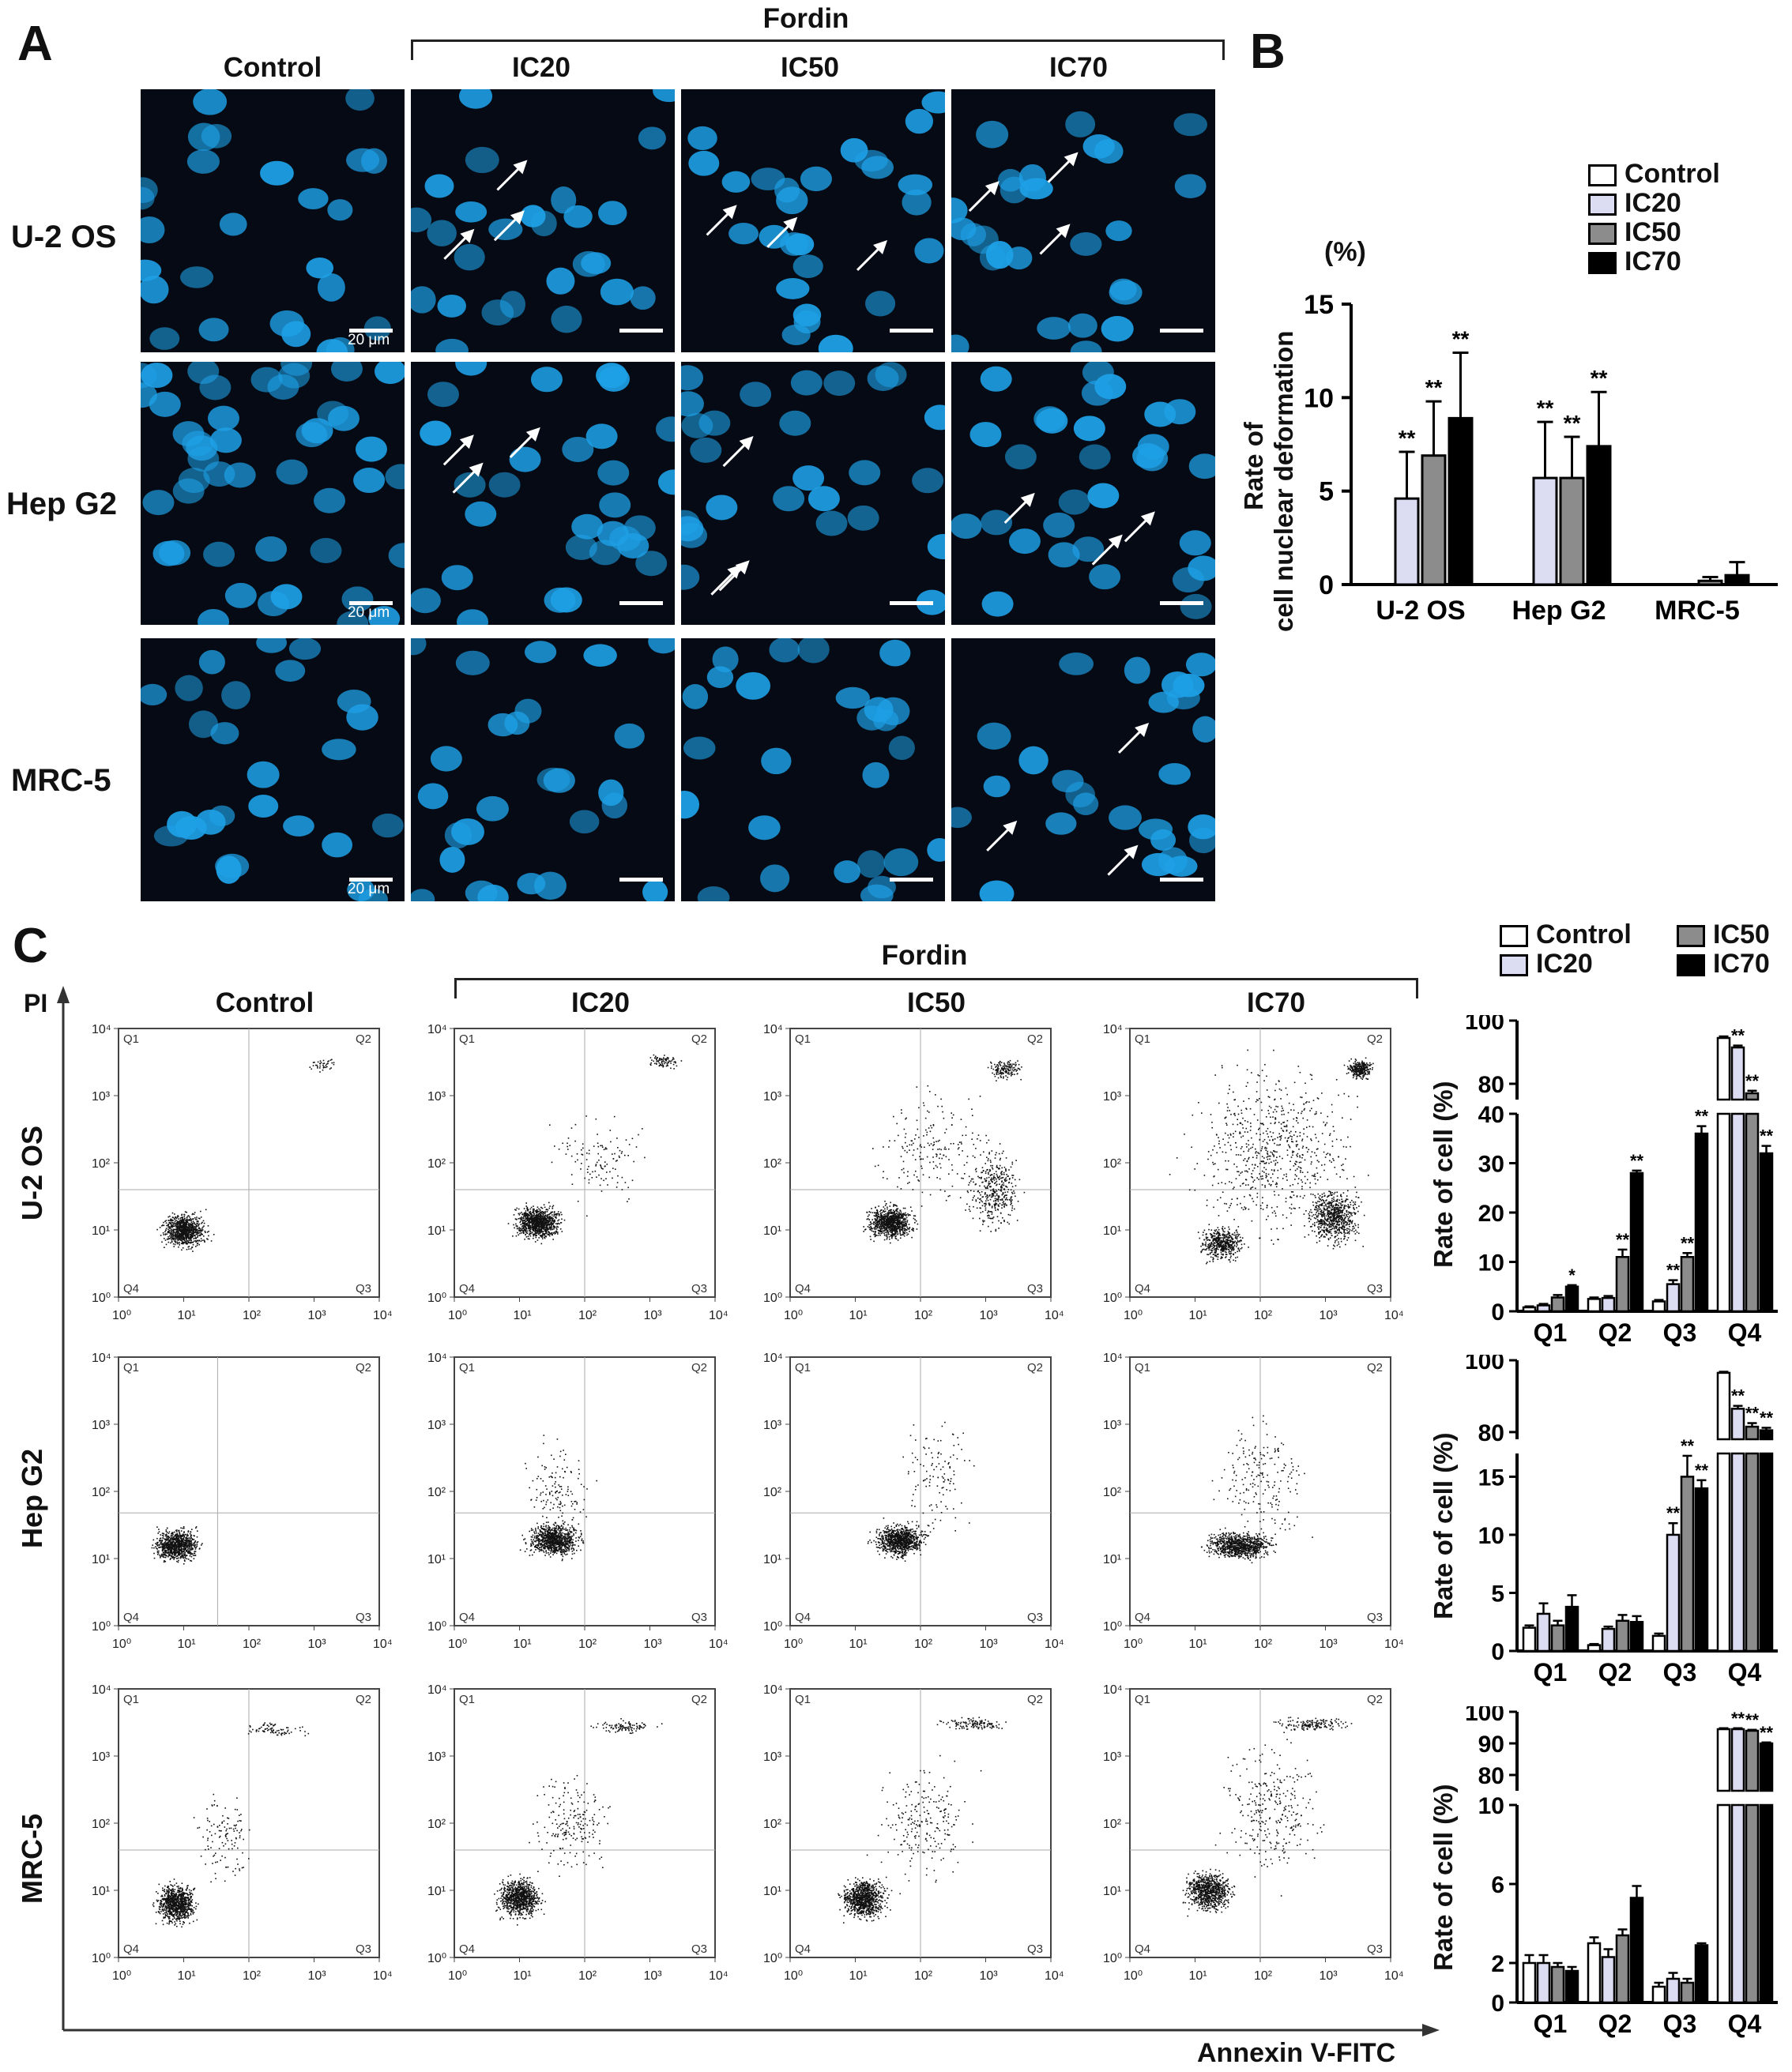 The image size is (1792, 2072). Describe the element at coordinates (880, 246) in the screenshot. I see `arrow-head` at that location.